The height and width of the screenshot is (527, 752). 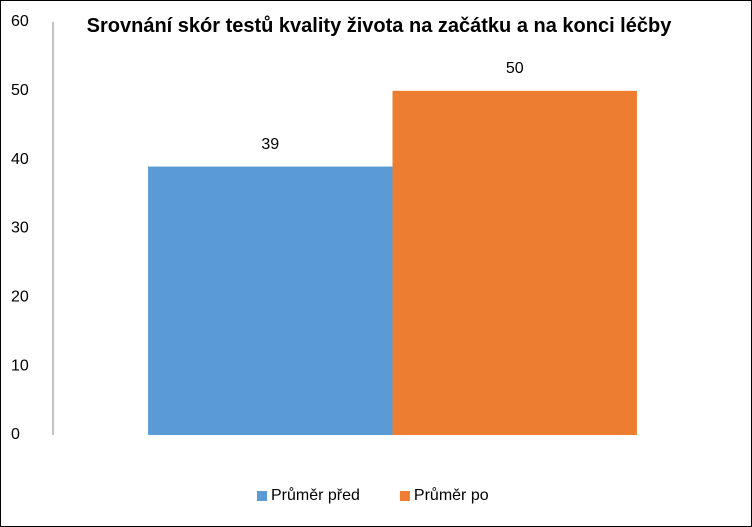 I want to click on y-tick-label: 10, so click(x=20, y=365).